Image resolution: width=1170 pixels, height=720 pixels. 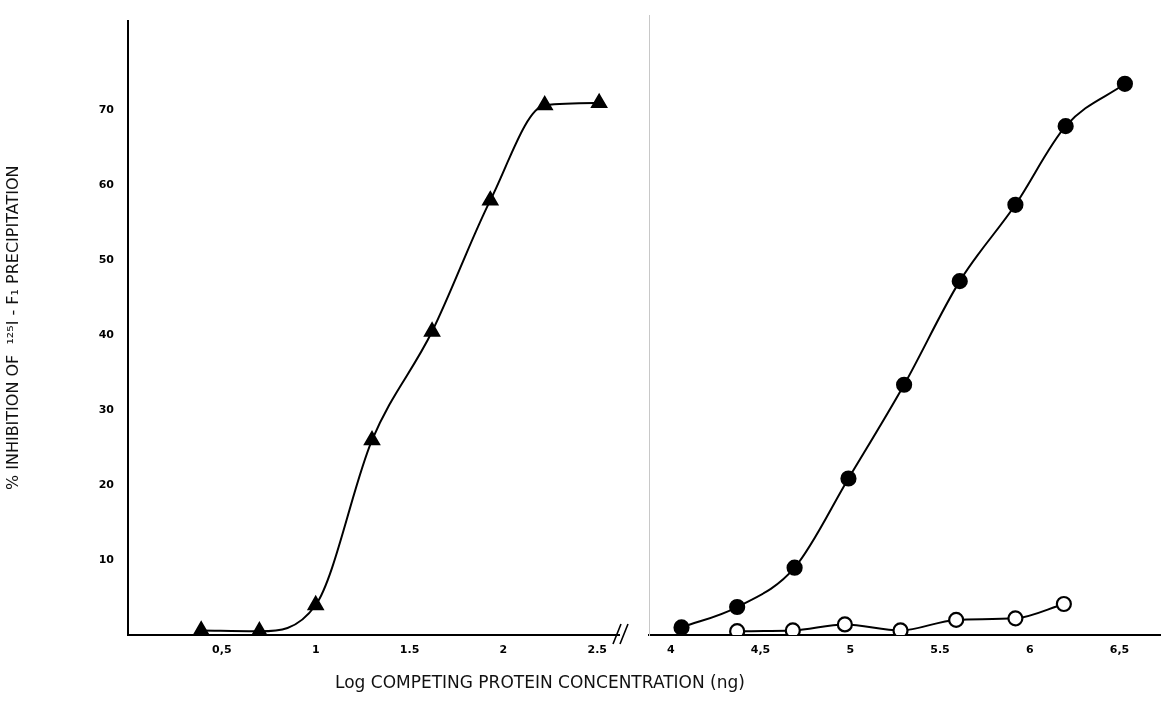 I want to click on y-tick-label: 60, so click(x=106, y=185).